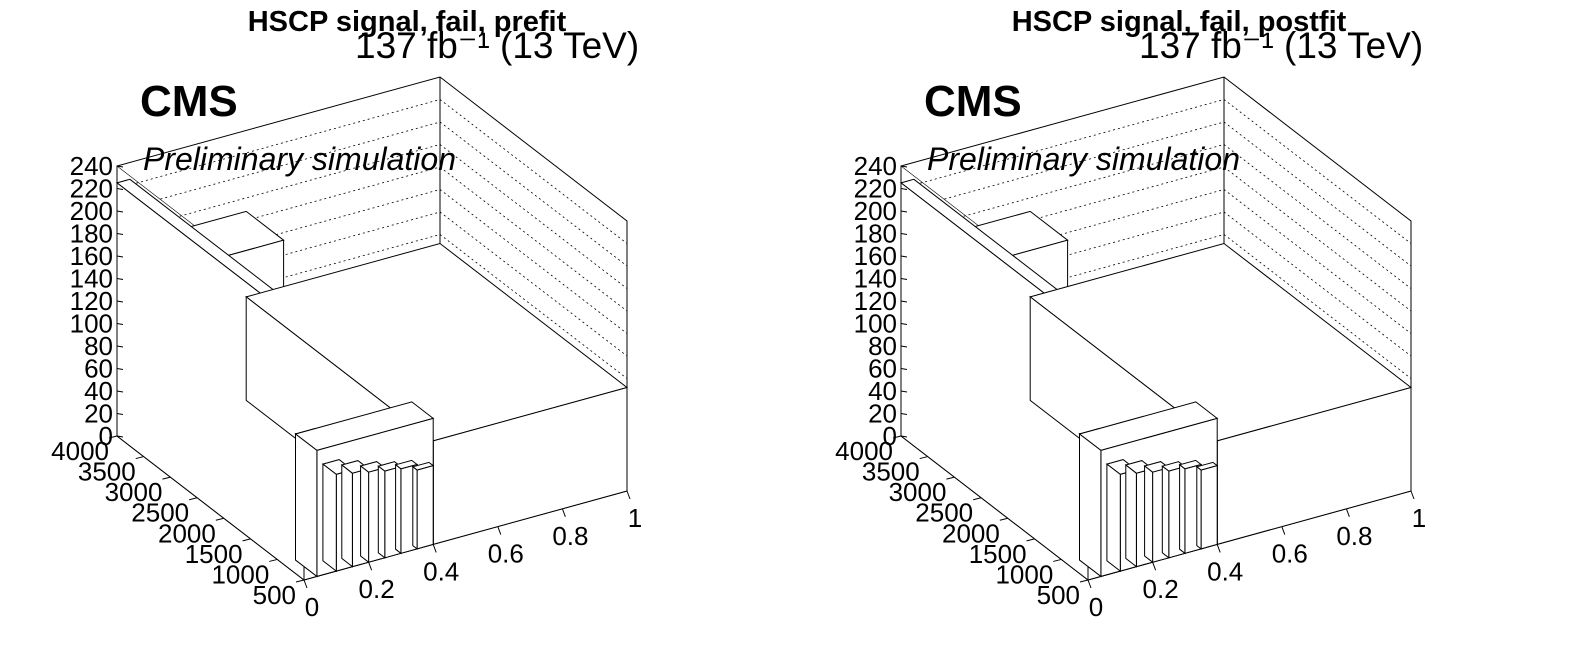 This screenshot has width=1592, height=672. I want to click on z-tick-label: 40, so click(98, 391).